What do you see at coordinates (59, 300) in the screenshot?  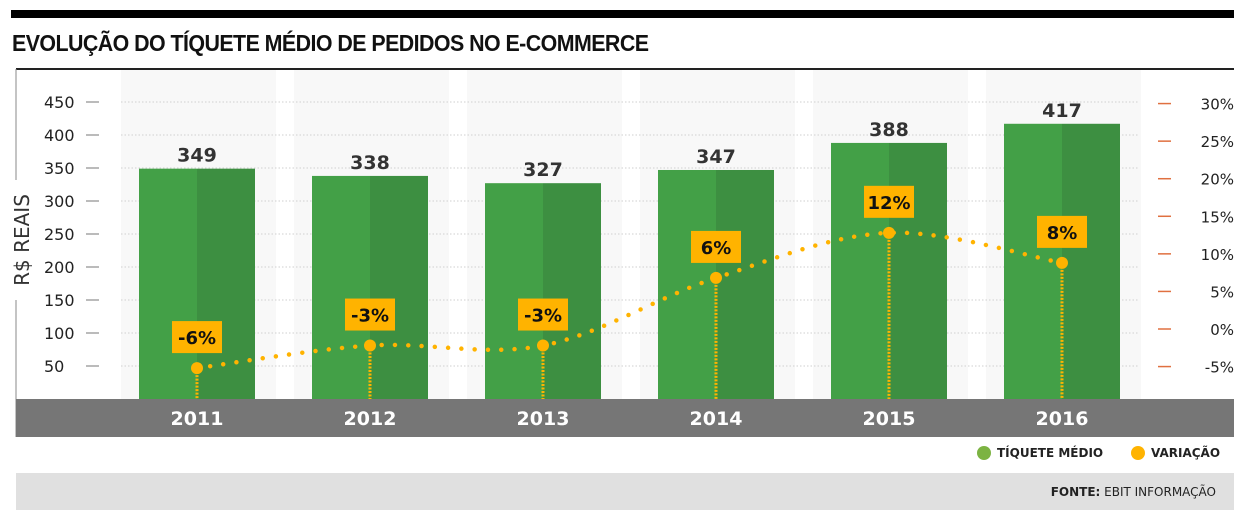 I see `y-tick-label-left: 150` at bounding box center [59, 300].